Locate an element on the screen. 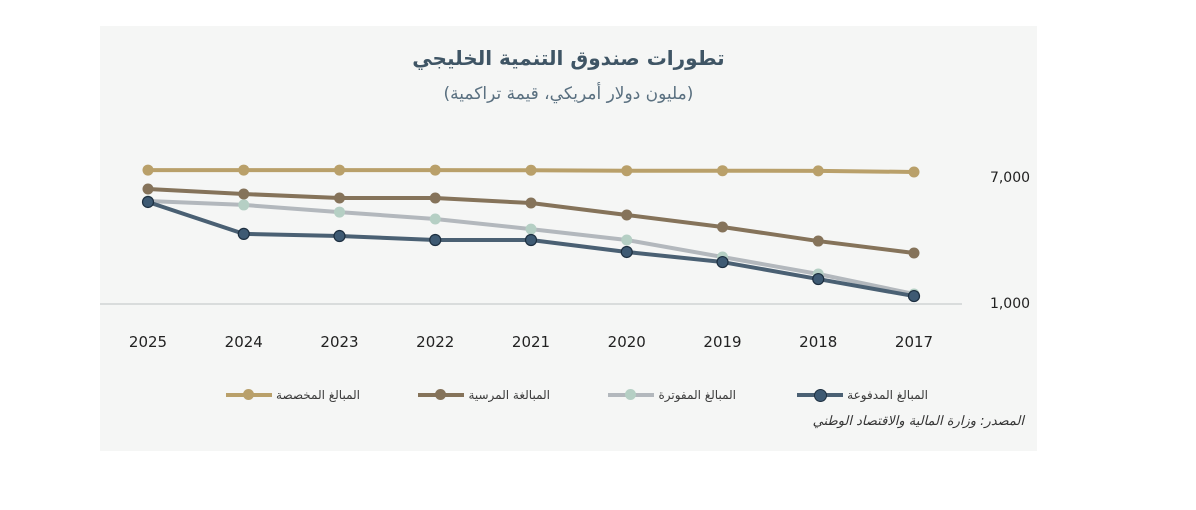 The width and height of the screenshot is (1196, 510). legend-item: المبالغ المدفوعة is located at coordinates (862, 395).